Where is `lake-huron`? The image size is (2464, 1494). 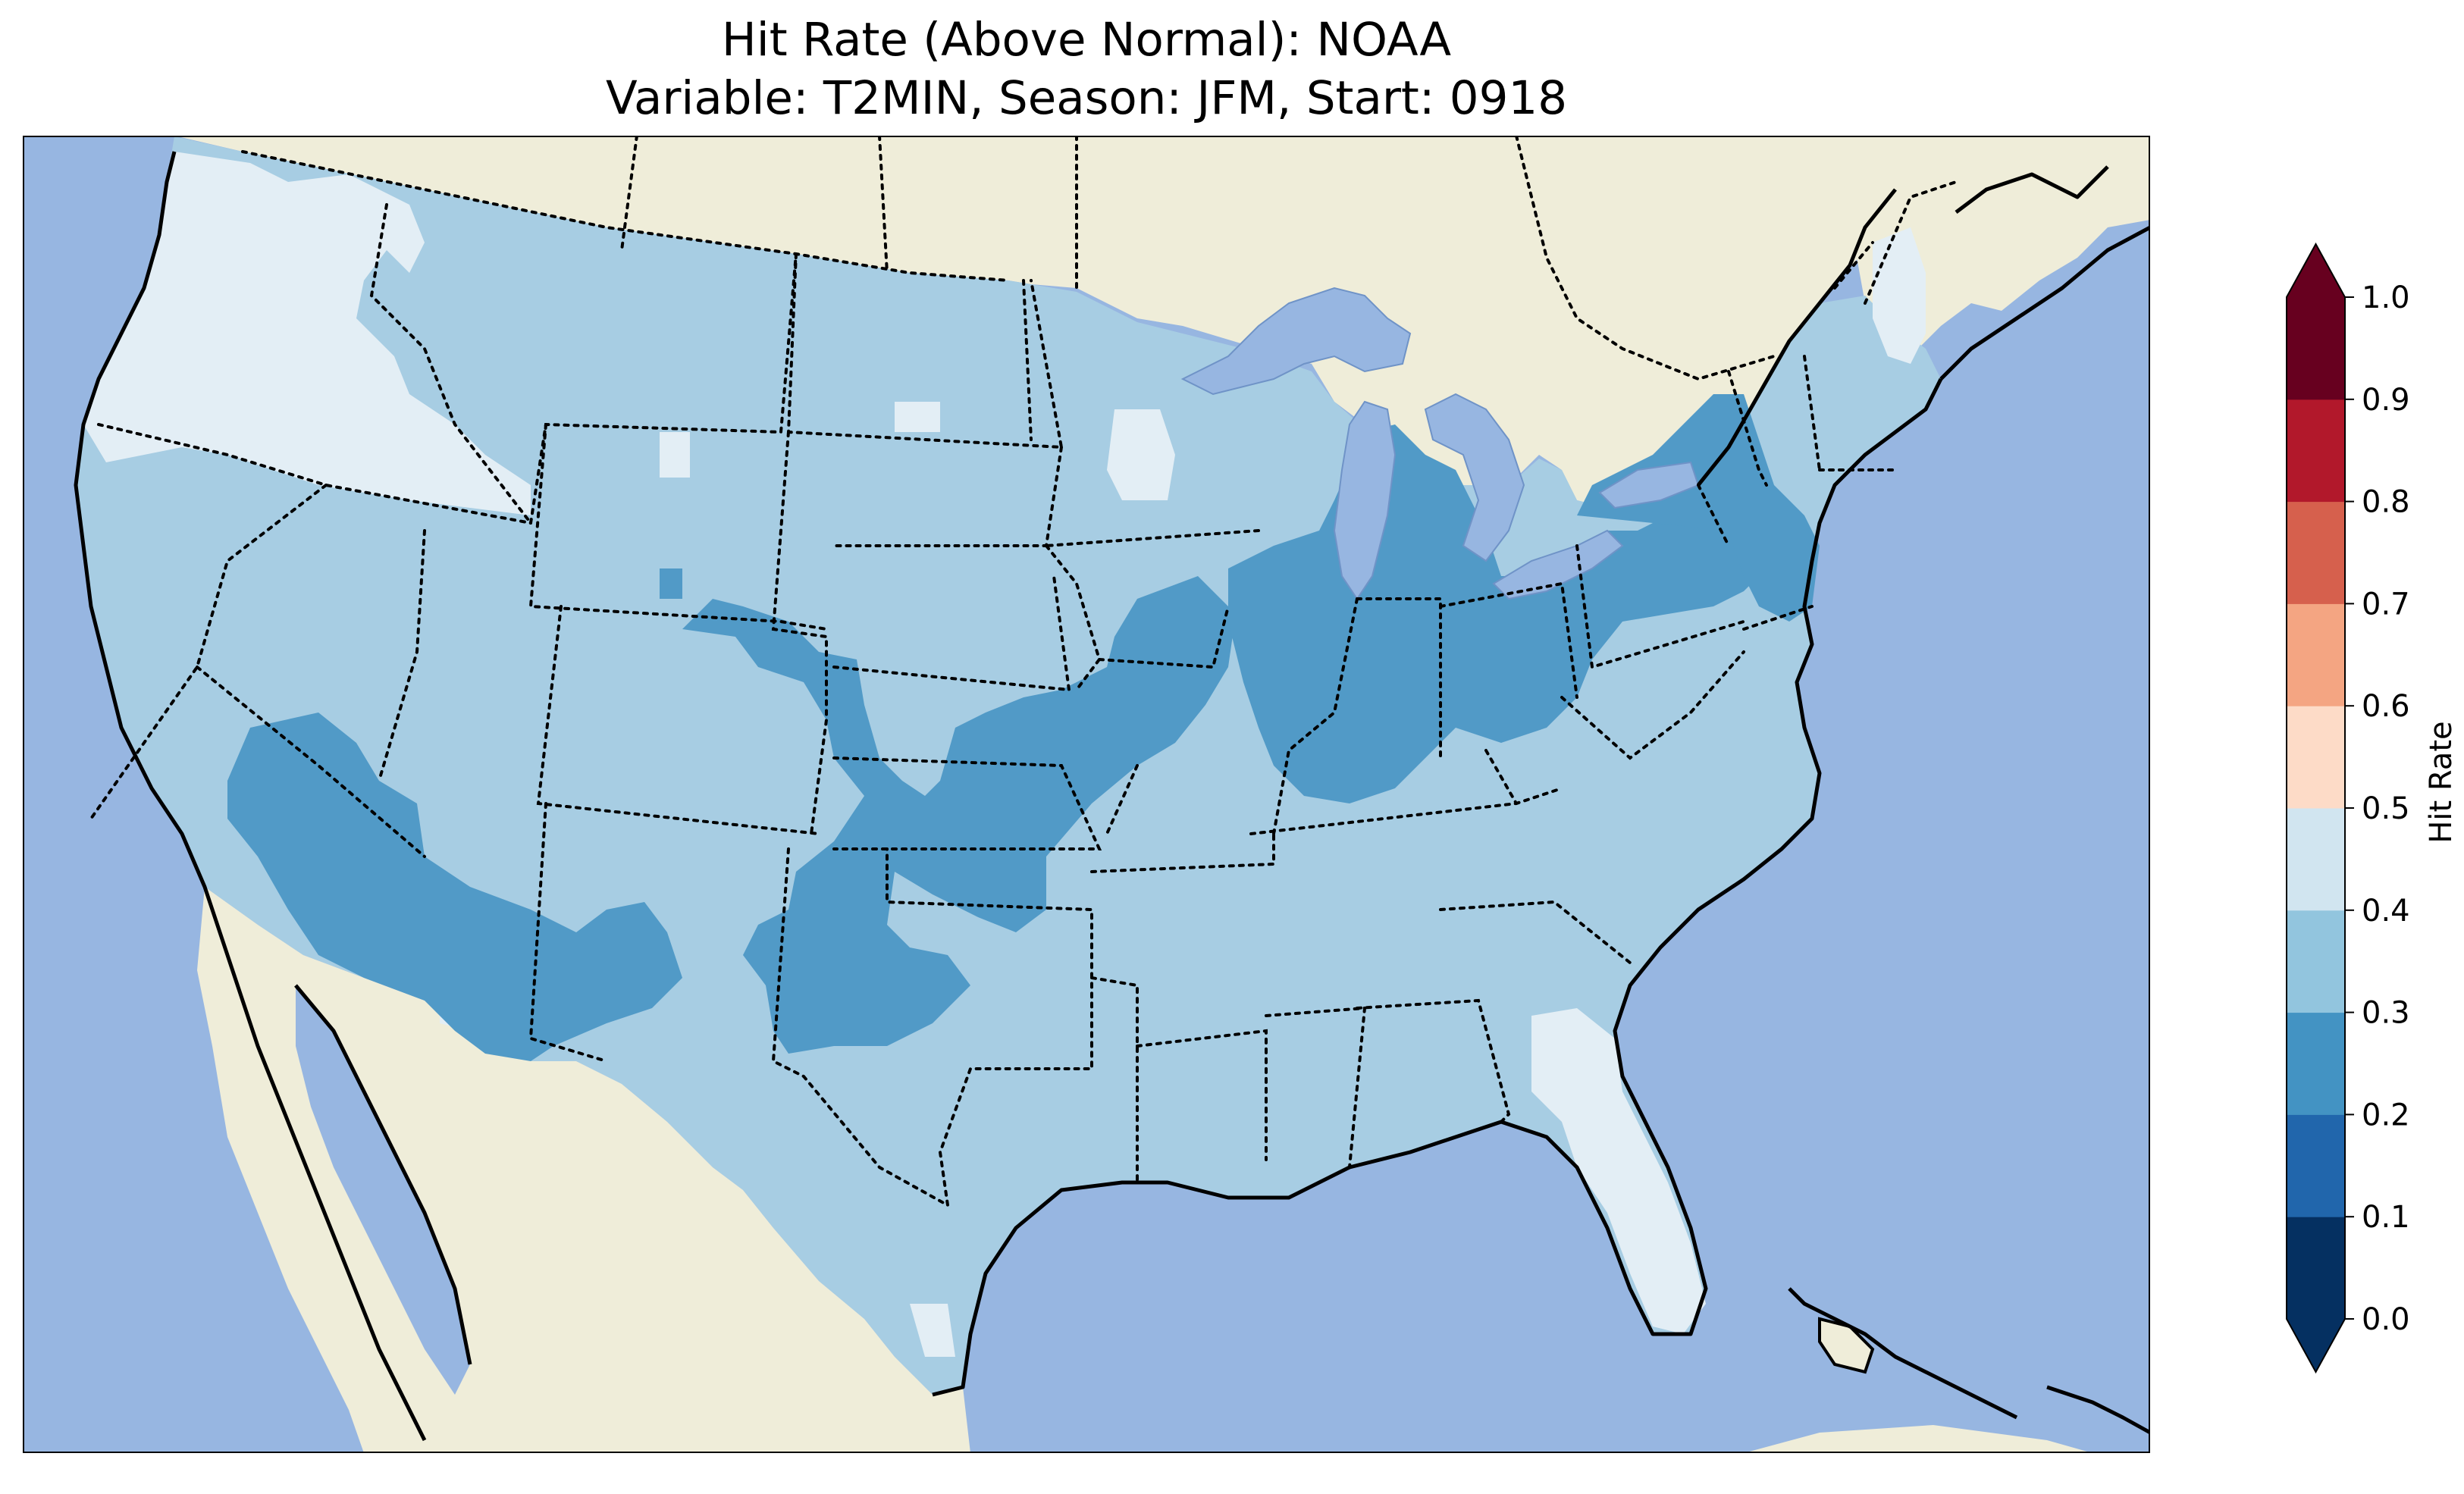 lake-huron is located at coordinates (1474, 477).